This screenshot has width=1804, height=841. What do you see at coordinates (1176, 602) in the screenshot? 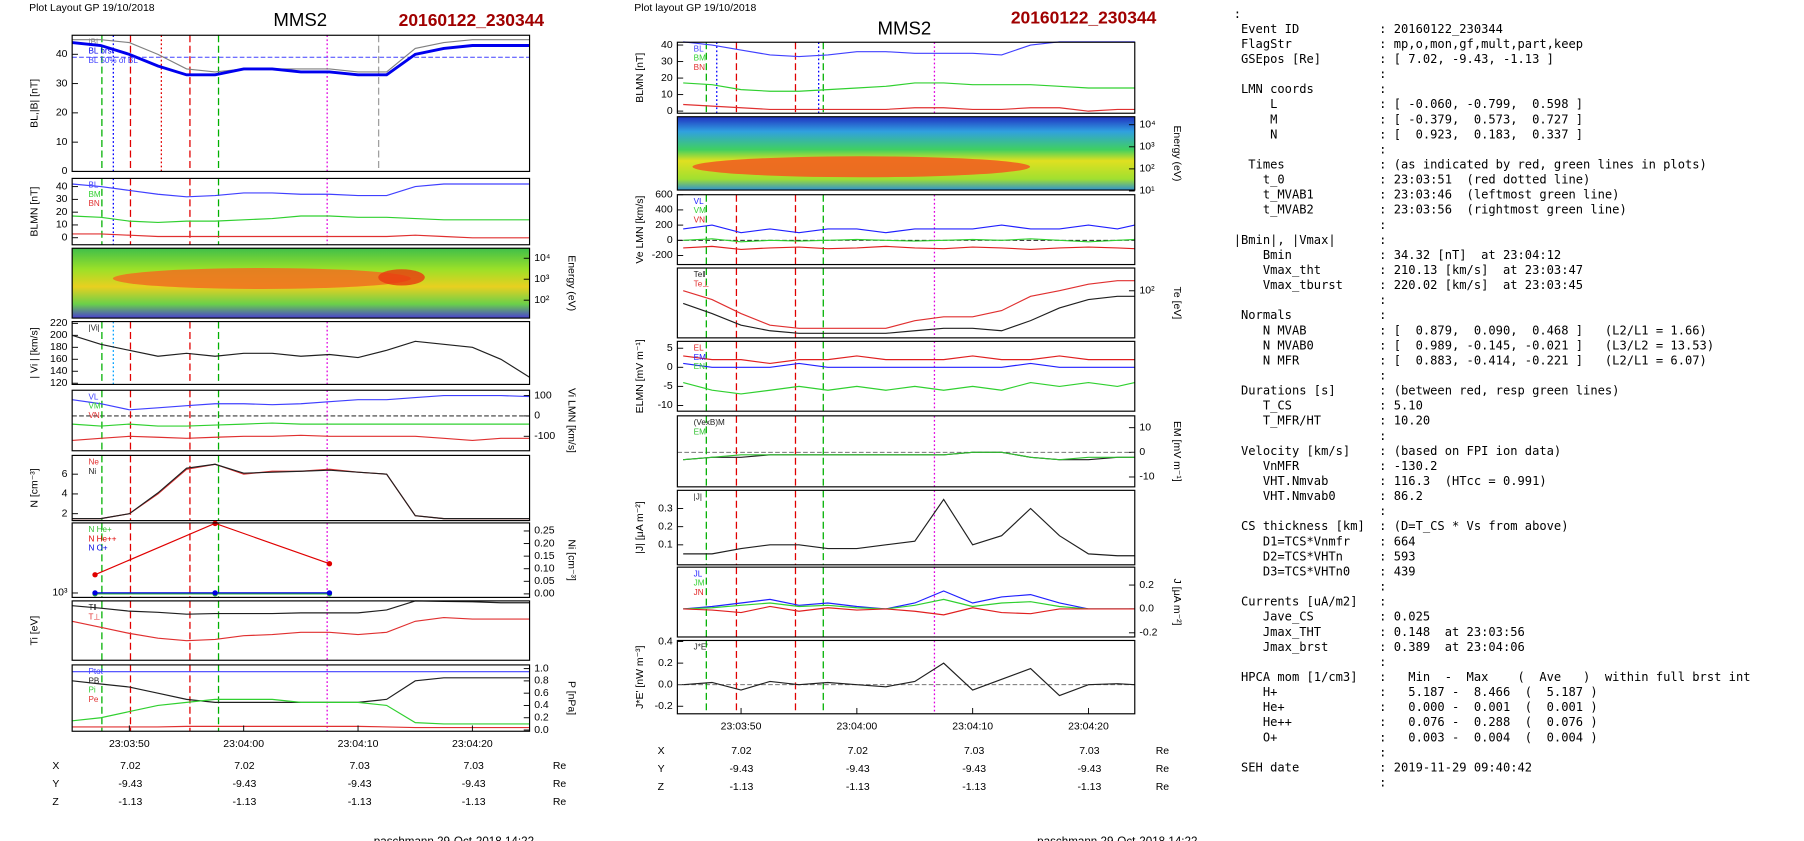
I see `y-axis-label: J [μA m⁻²]` at bounding box center [1176, 602].